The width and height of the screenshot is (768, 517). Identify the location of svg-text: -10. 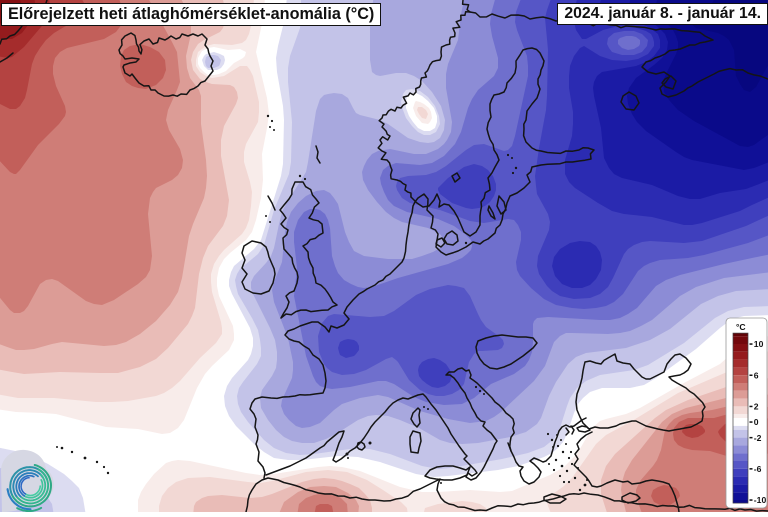
(760, 500).